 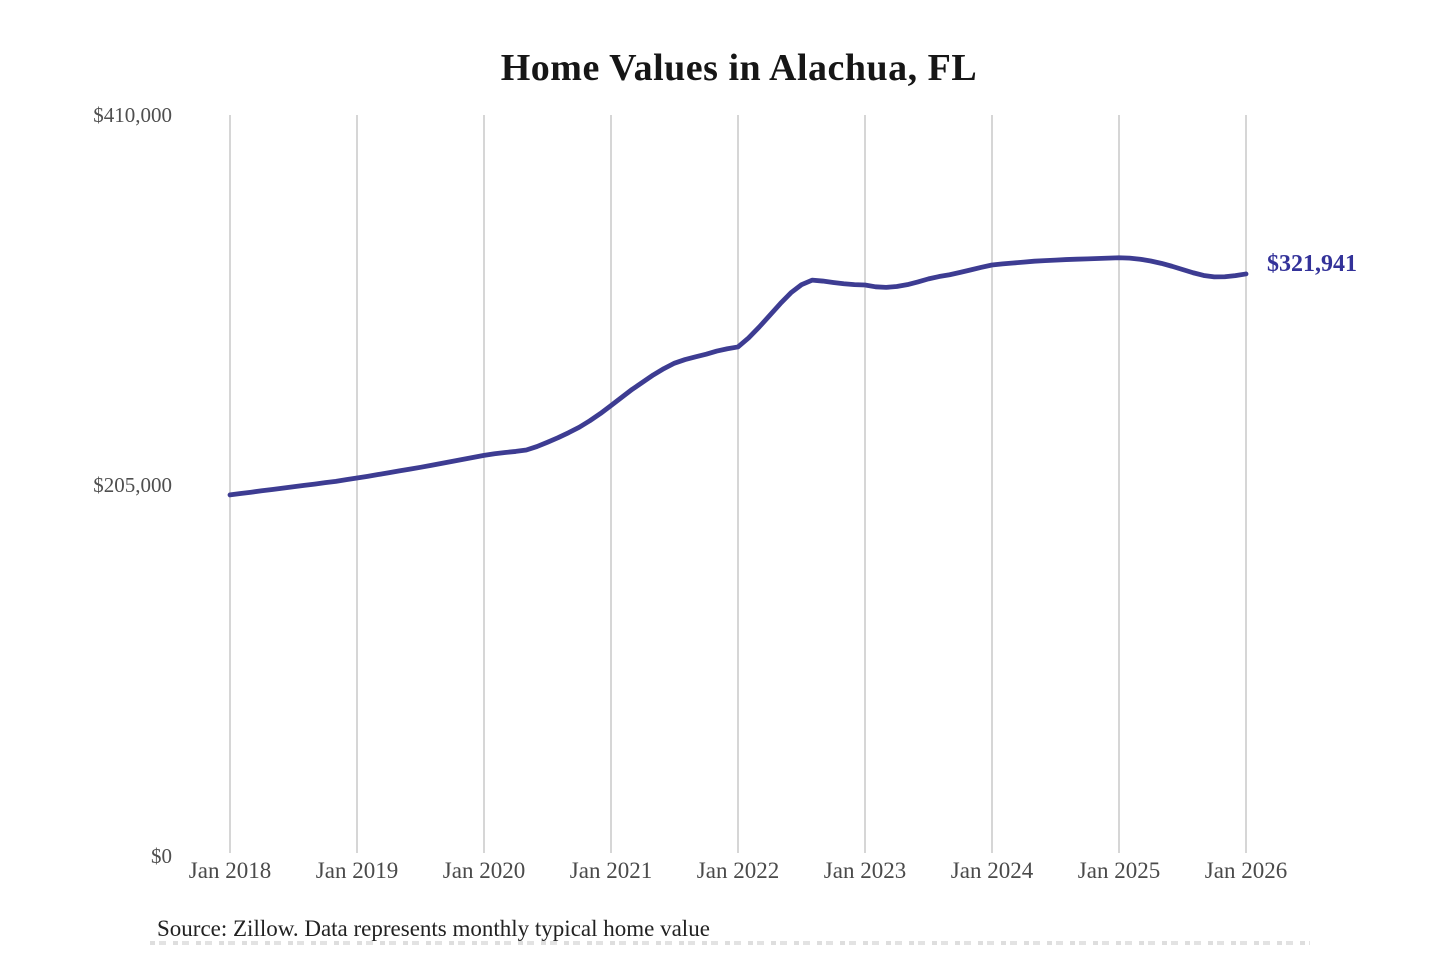 What do you see at coordinates (132, 485) in the screenshot?
I see `y-axis-tick-205000: $205,000` at bounding box center [132, 485].